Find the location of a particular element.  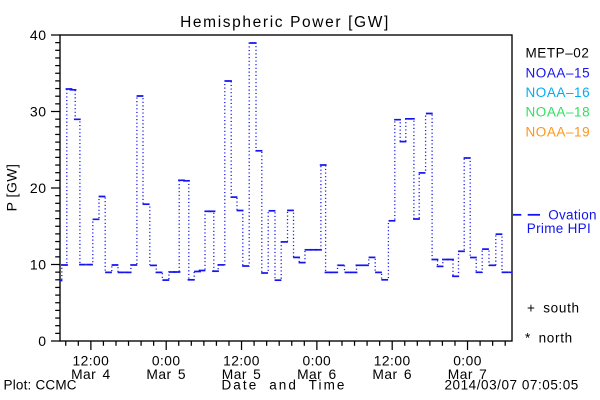

svg-text: NOAA–16 is located at coordinates (558, 92).